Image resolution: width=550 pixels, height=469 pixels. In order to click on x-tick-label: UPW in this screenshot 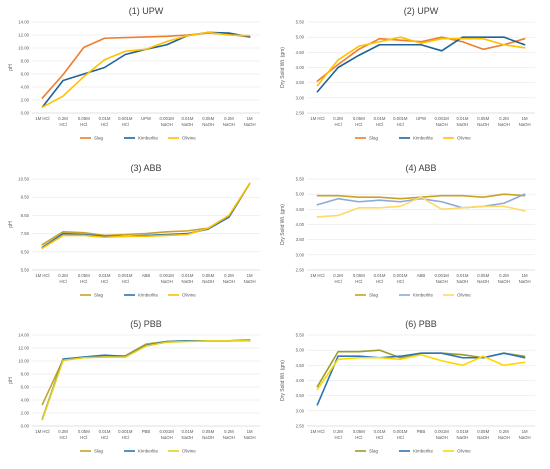, I will do `click(421, 118)`.